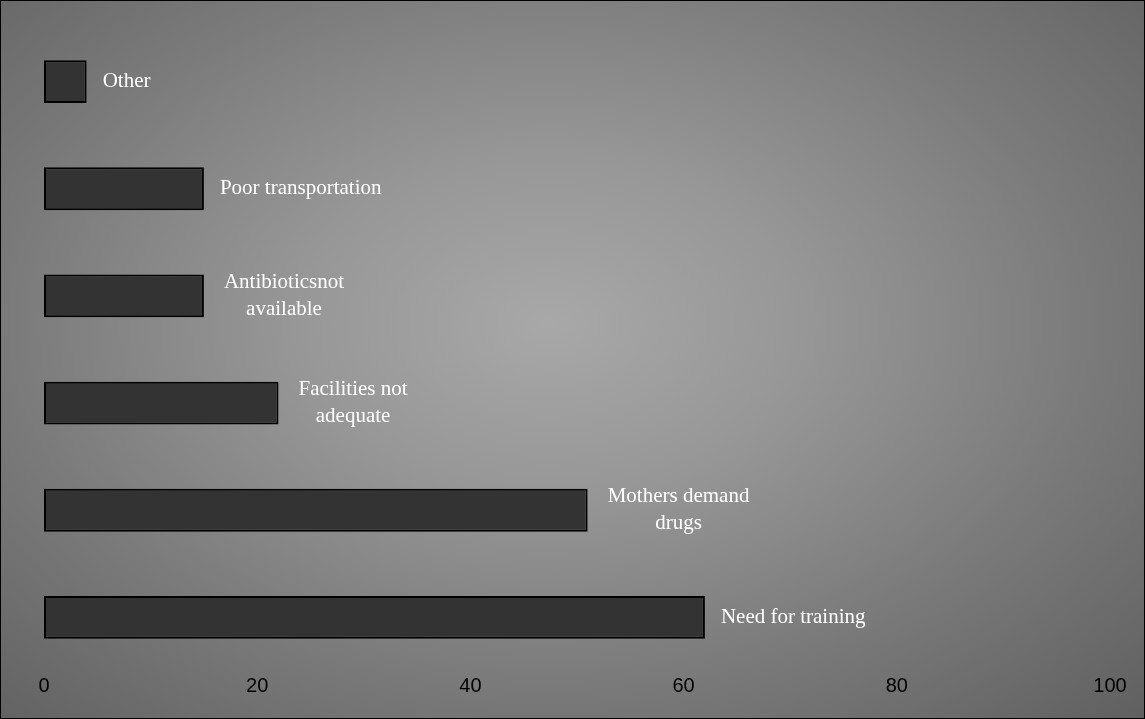  What do you see at coordinates (257, 684) in the screenshot?
I see `x-tick-label: 20` at bounding box center [257, 684].